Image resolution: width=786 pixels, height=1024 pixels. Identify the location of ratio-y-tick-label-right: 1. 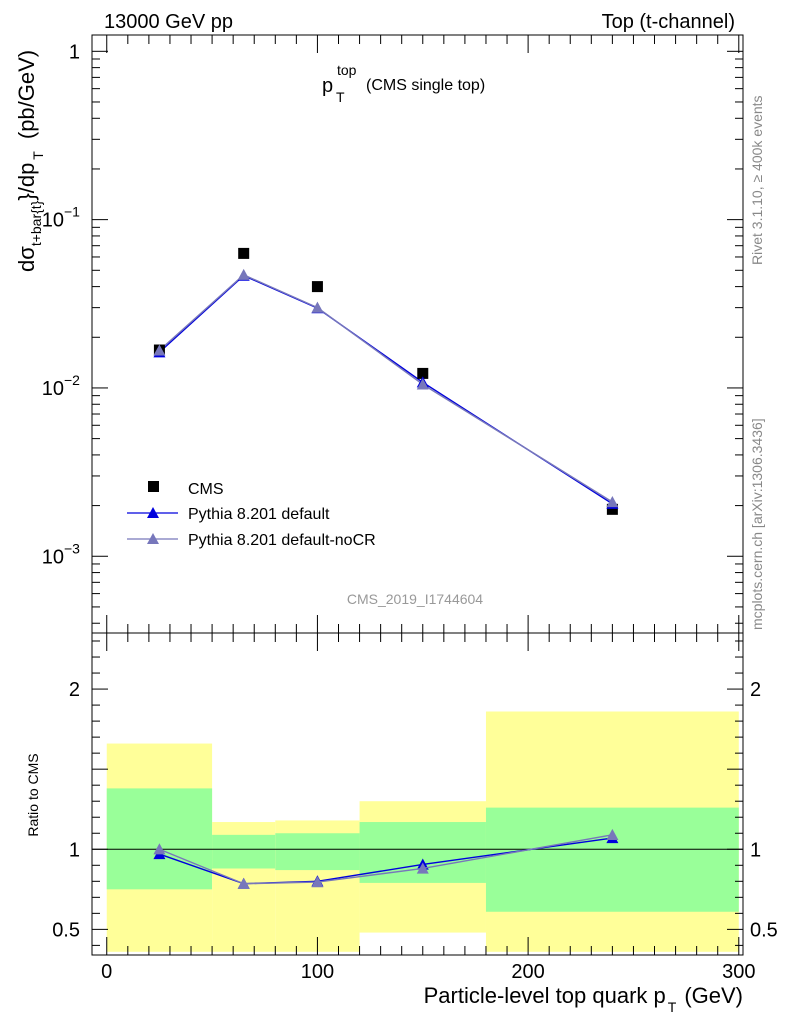
(755, 850).